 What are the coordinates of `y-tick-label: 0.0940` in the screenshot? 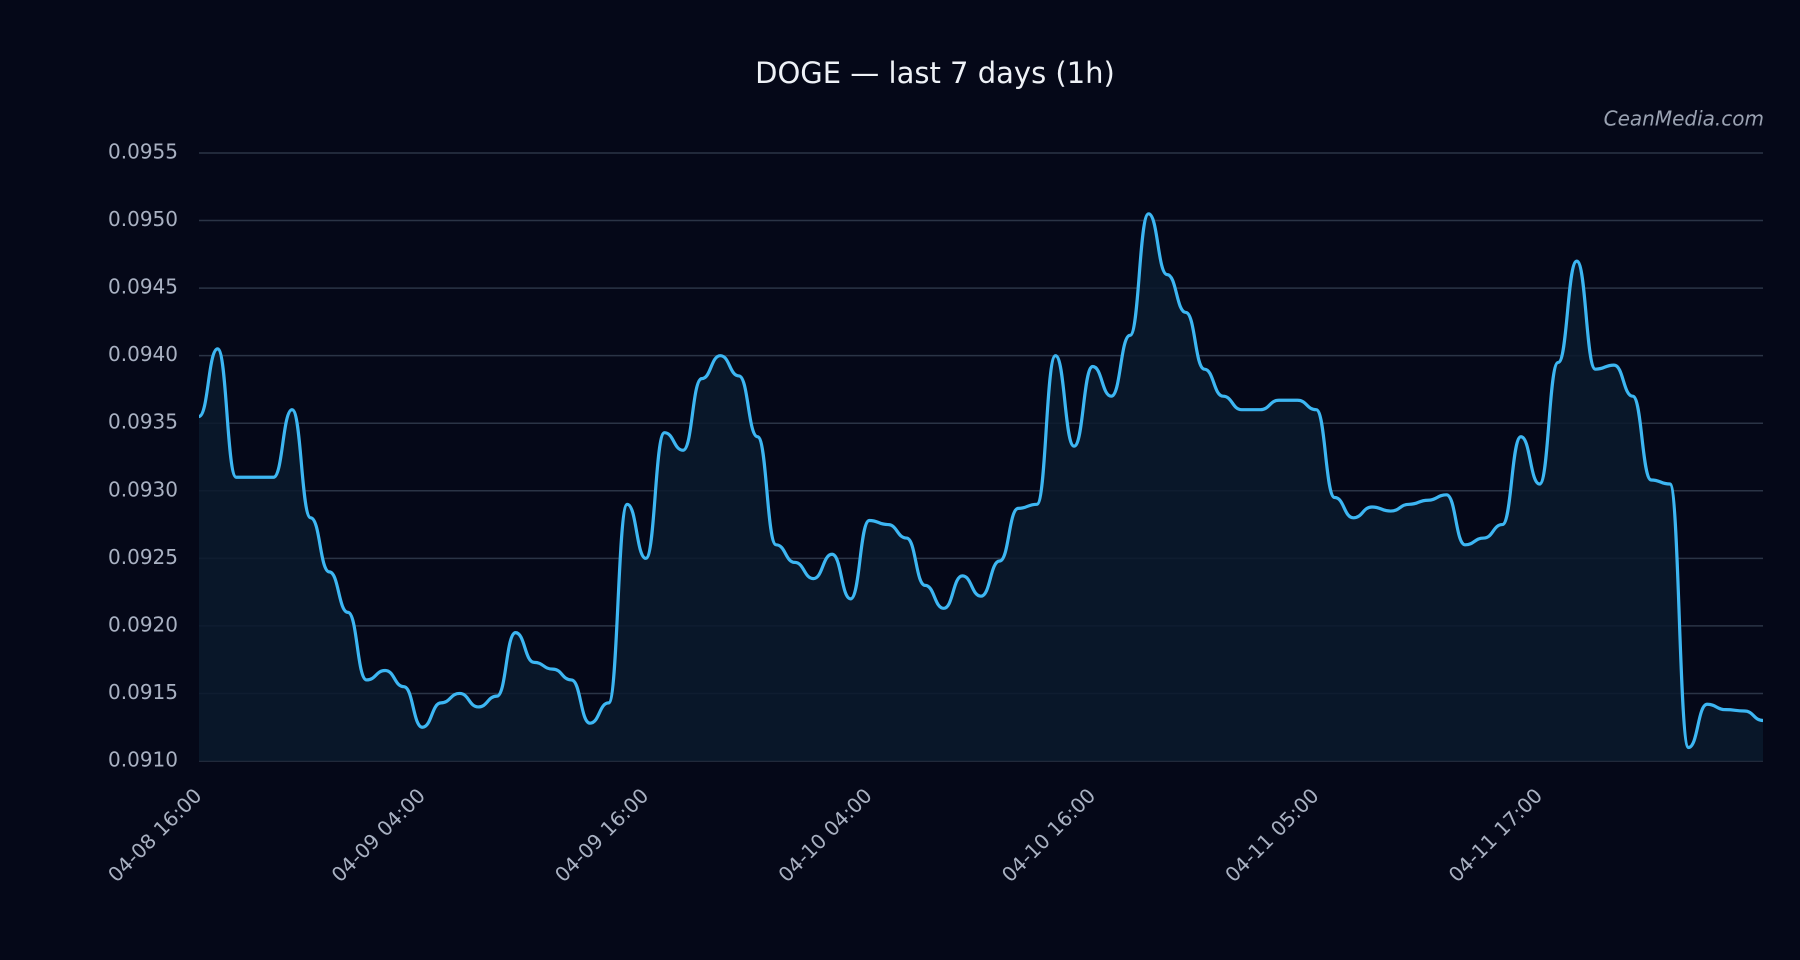 It's located at (143, 354).